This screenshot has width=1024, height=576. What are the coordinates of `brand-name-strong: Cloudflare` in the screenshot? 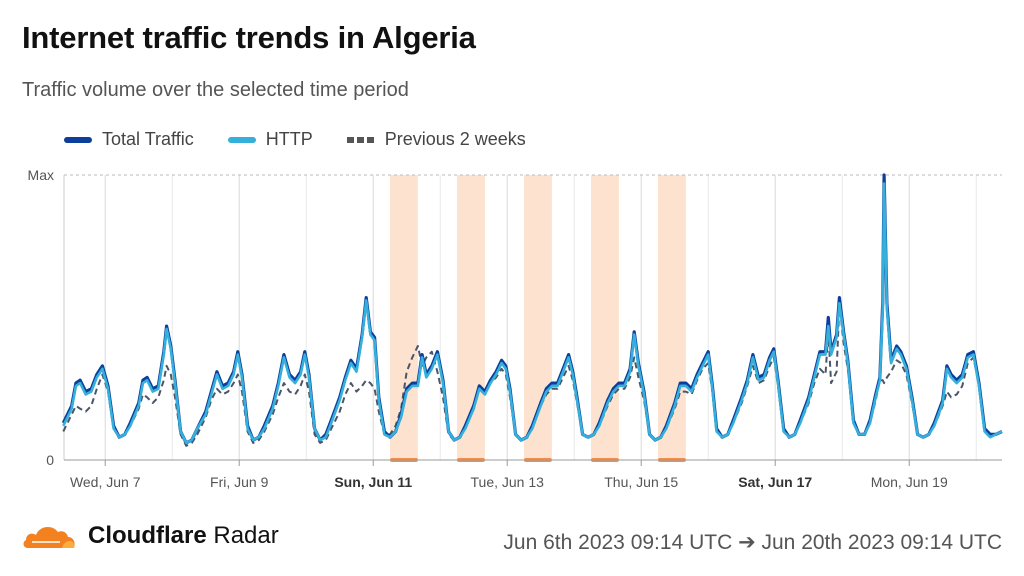 It's located at (147, 535).